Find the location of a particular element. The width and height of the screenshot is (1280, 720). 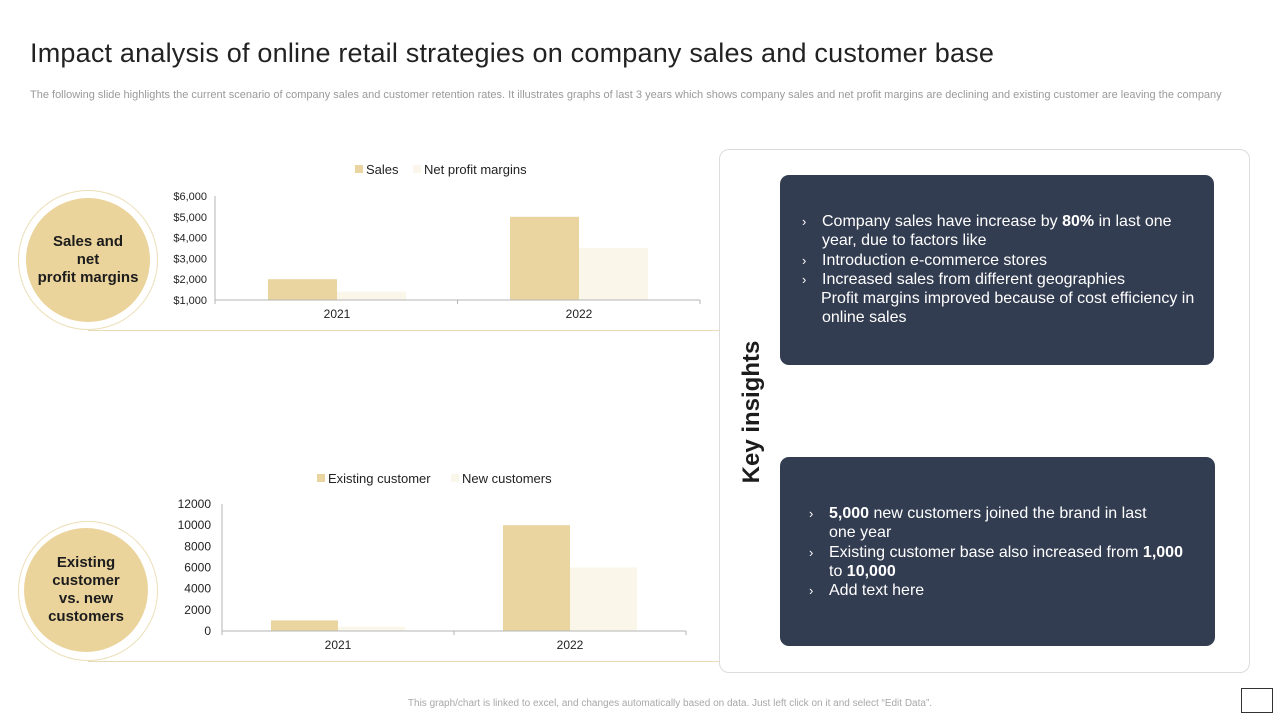

y-tick-label: 8000 is located at coordinates (197, 546).